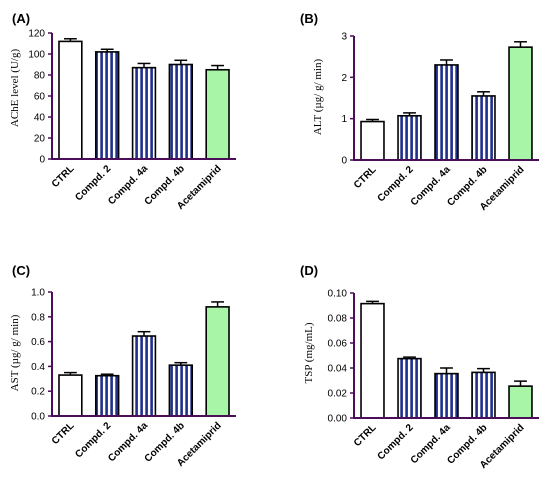 The width and height of the screenshot is (550, 484). Describe the element at coordinates (344, 78) in the screenshot. I see `y-tick-label: 2` at that location.